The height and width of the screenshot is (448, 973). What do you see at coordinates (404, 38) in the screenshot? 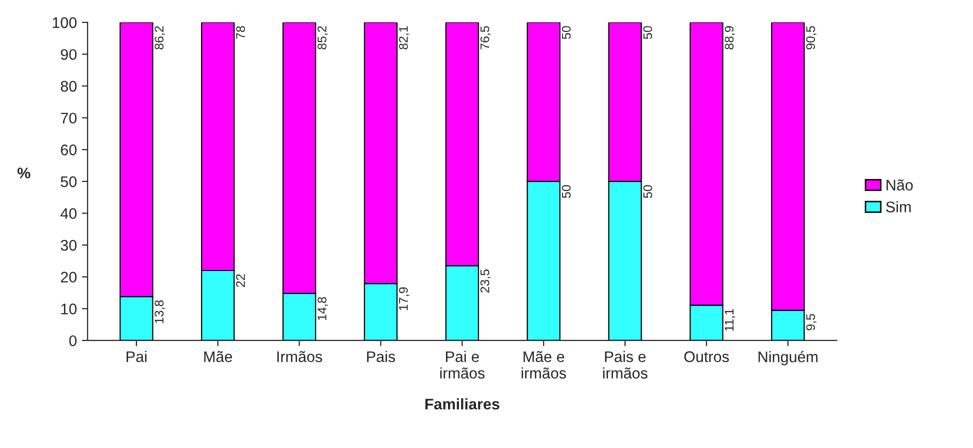
I see `data-label: 82,1` at bounding box center [404, 38].